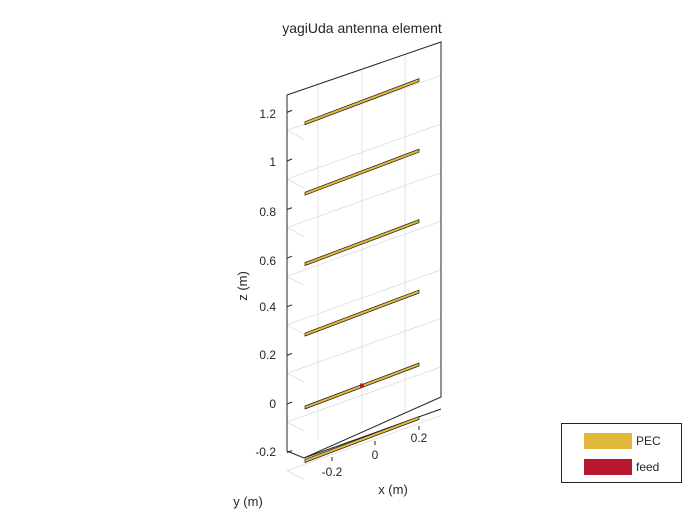  What do you see at coordinates (621, 453) in the screenshot?
I see `legend: PEC feed` at bounding box center [621, 453].